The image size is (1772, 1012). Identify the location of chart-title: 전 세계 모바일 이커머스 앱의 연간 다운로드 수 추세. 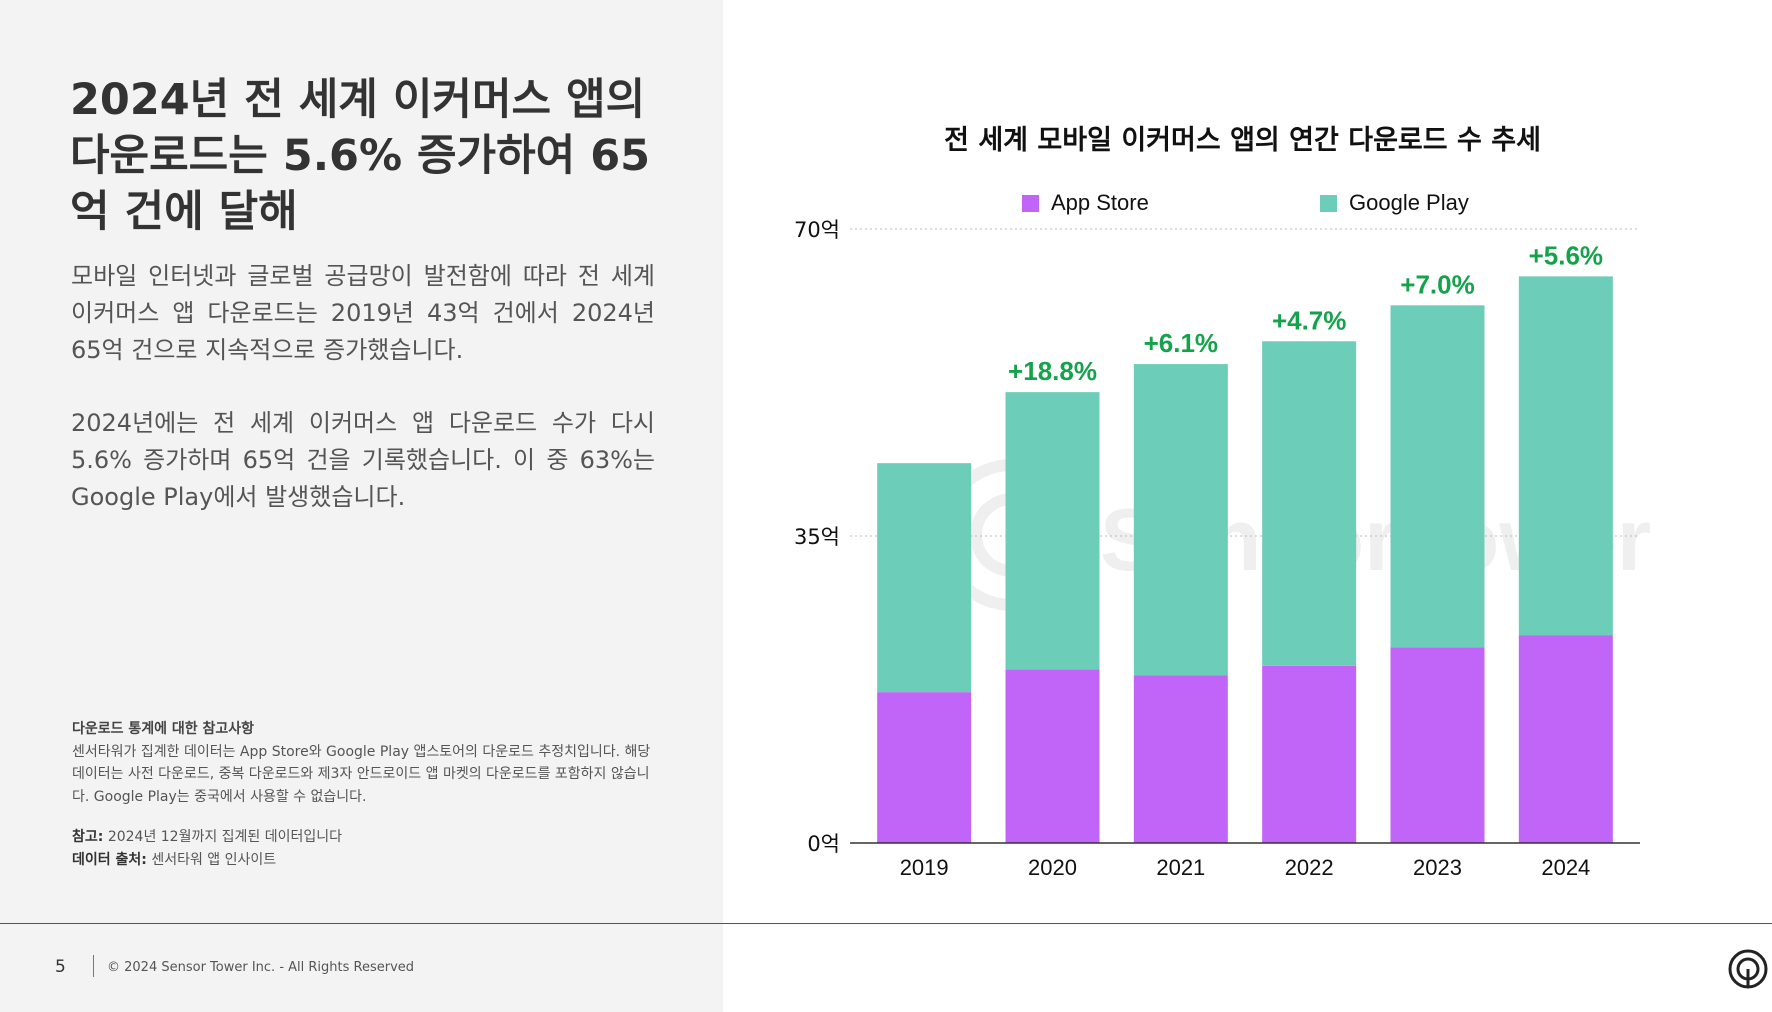
(1242, 140).